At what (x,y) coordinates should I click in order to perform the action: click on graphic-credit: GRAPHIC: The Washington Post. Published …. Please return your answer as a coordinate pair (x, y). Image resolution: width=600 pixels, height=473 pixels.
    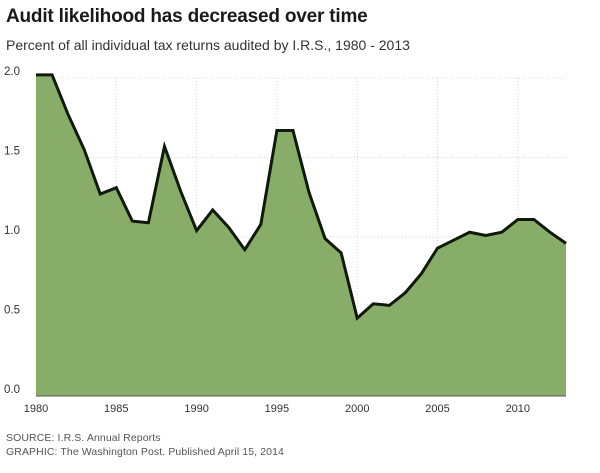
    Looking at the image, I should click on (145, 452).